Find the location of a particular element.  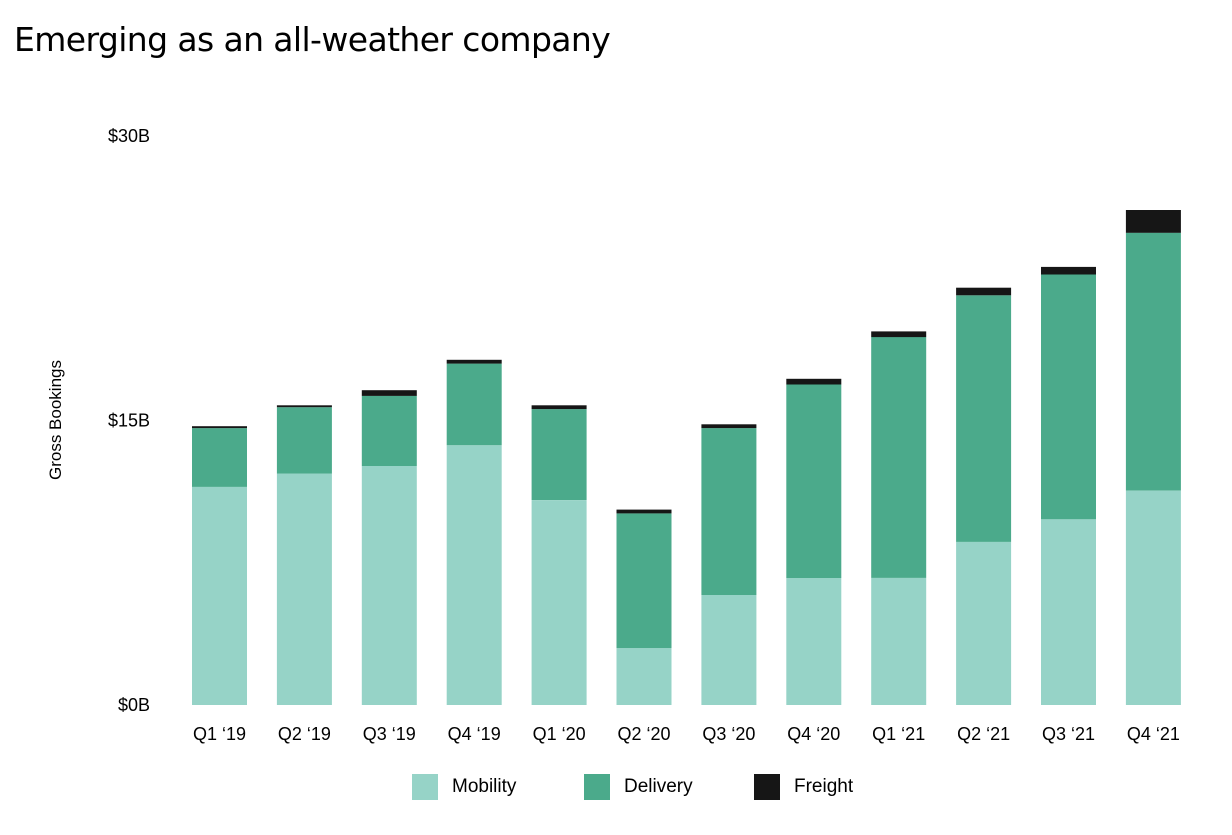

x-tick-label: Q2 ‘20 is located at coordinates (643, 734).